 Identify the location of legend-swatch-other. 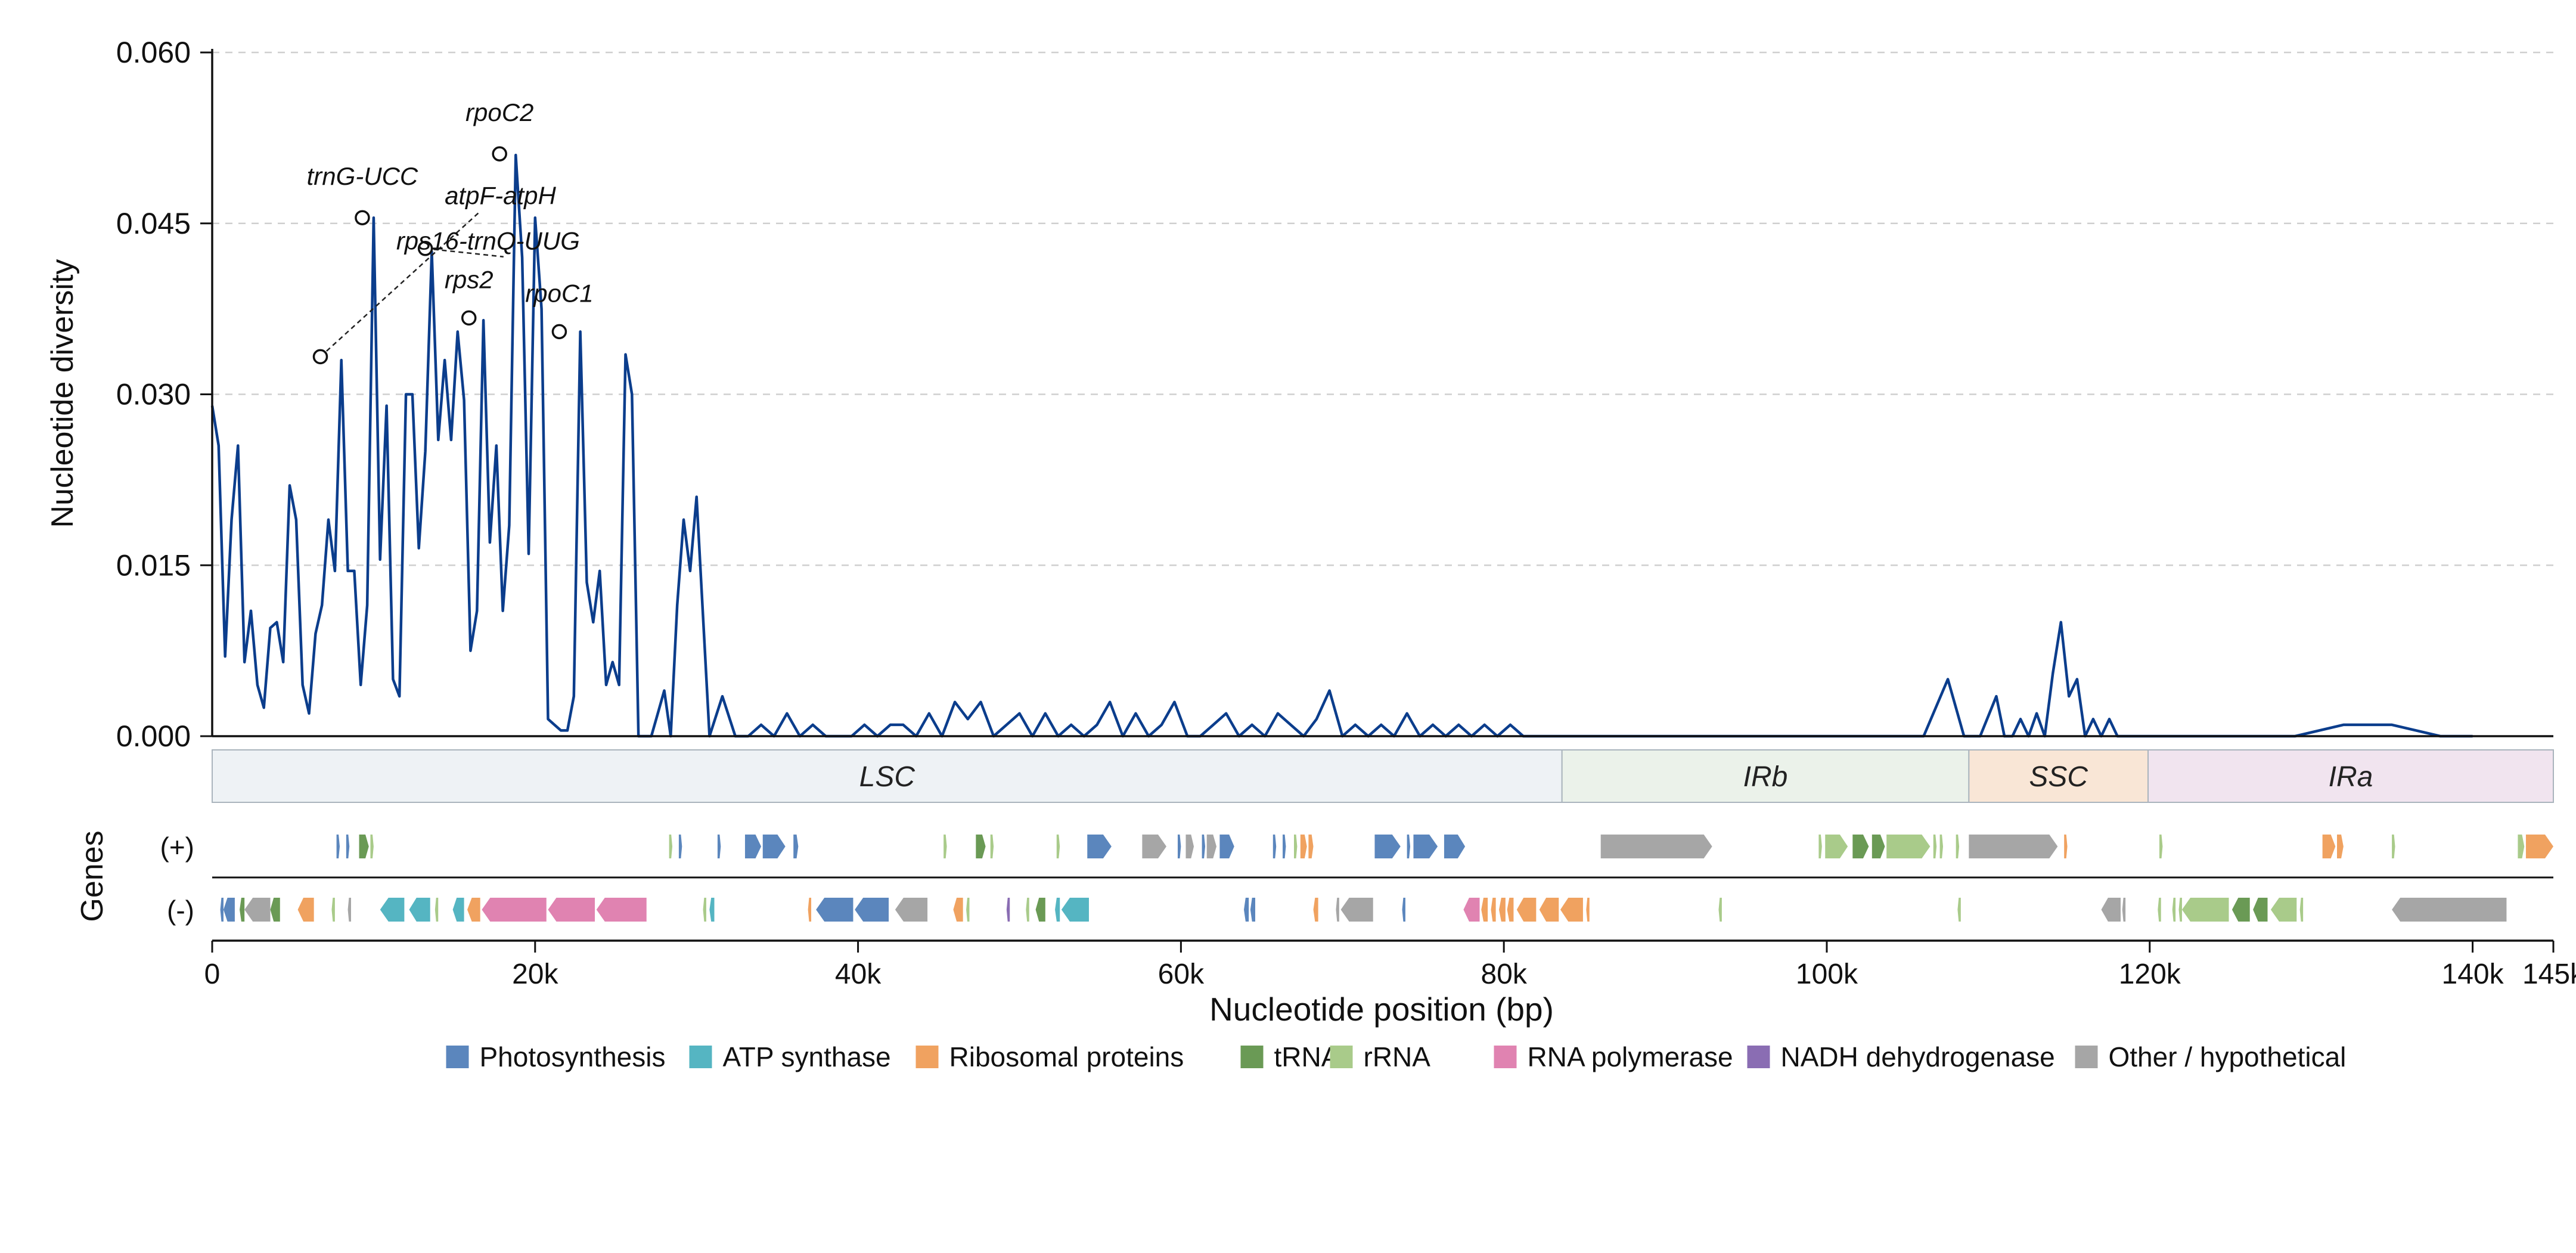
(2086, 1057).